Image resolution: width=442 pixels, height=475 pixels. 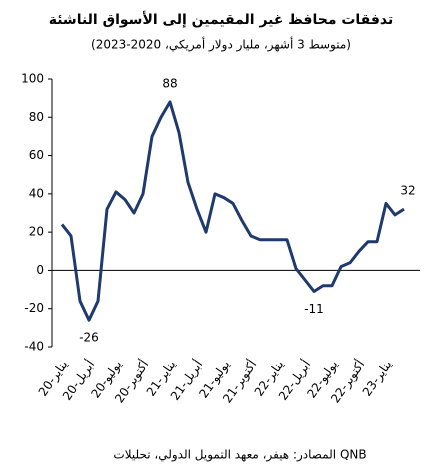 What do you see at coordinates (36, 193) in the screenshot?
I see `y-tick-label: 40` at bounding box center [36, 193].